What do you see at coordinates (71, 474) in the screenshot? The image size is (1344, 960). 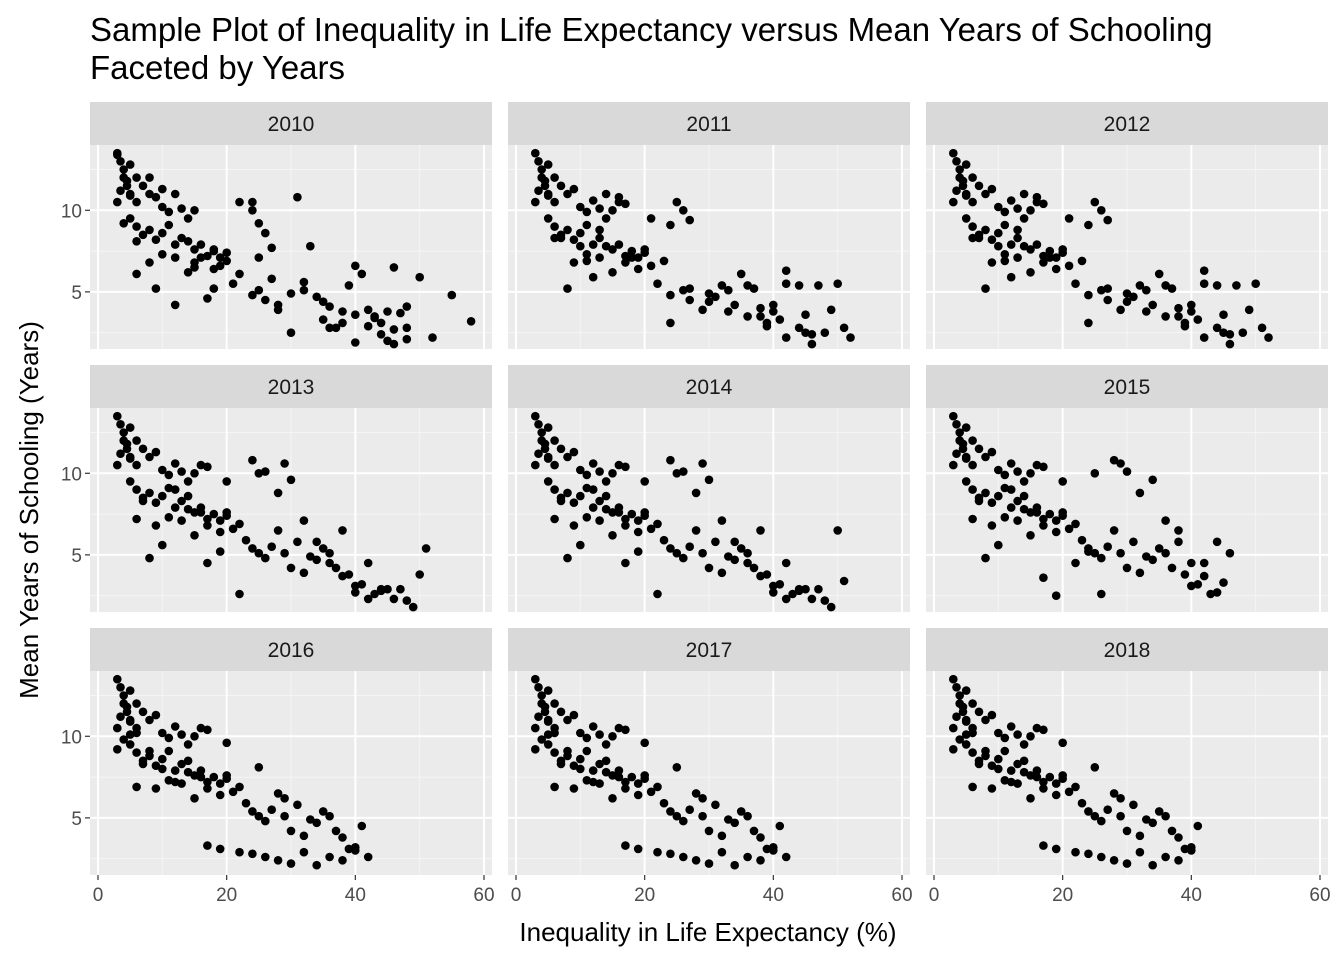 I see `y-tick-label: 10` at bounding box center [71, 474].